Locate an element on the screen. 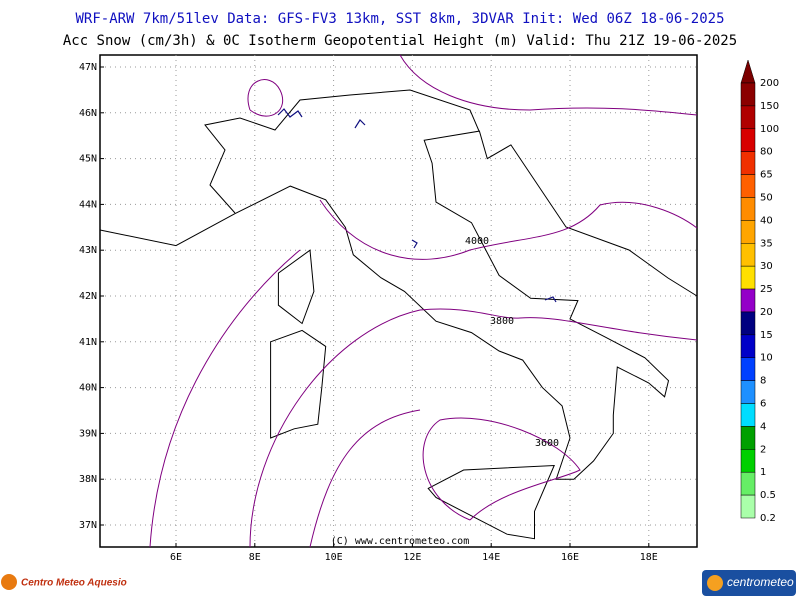 The image size is (800, 600). lat-label: 44N is located at coordinates (88, 204).